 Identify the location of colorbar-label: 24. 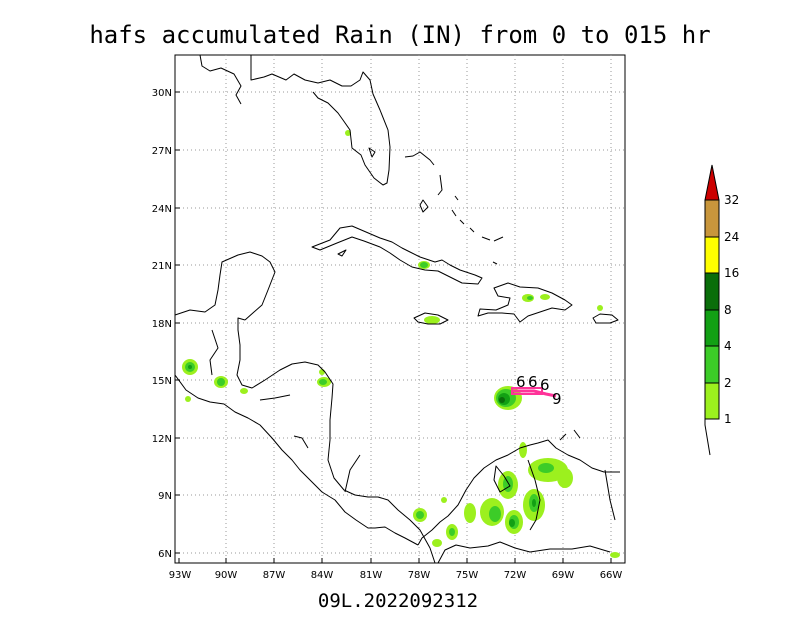
(731, 237).